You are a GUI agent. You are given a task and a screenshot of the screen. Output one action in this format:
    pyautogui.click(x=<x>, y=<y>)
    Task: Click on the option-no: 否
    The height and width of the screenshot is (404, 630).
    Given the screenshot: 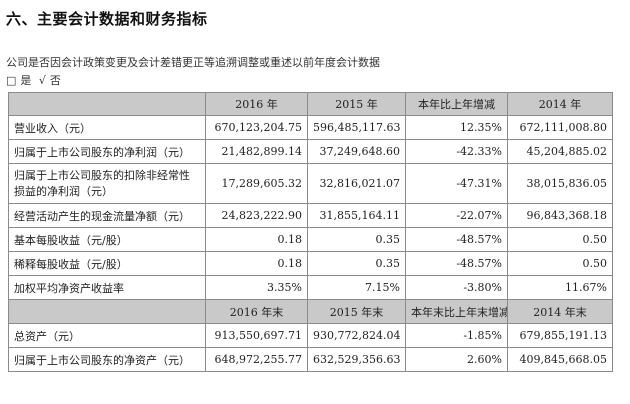 What is the action you would take?
    pyautogui.click(x=55, y=80)
    